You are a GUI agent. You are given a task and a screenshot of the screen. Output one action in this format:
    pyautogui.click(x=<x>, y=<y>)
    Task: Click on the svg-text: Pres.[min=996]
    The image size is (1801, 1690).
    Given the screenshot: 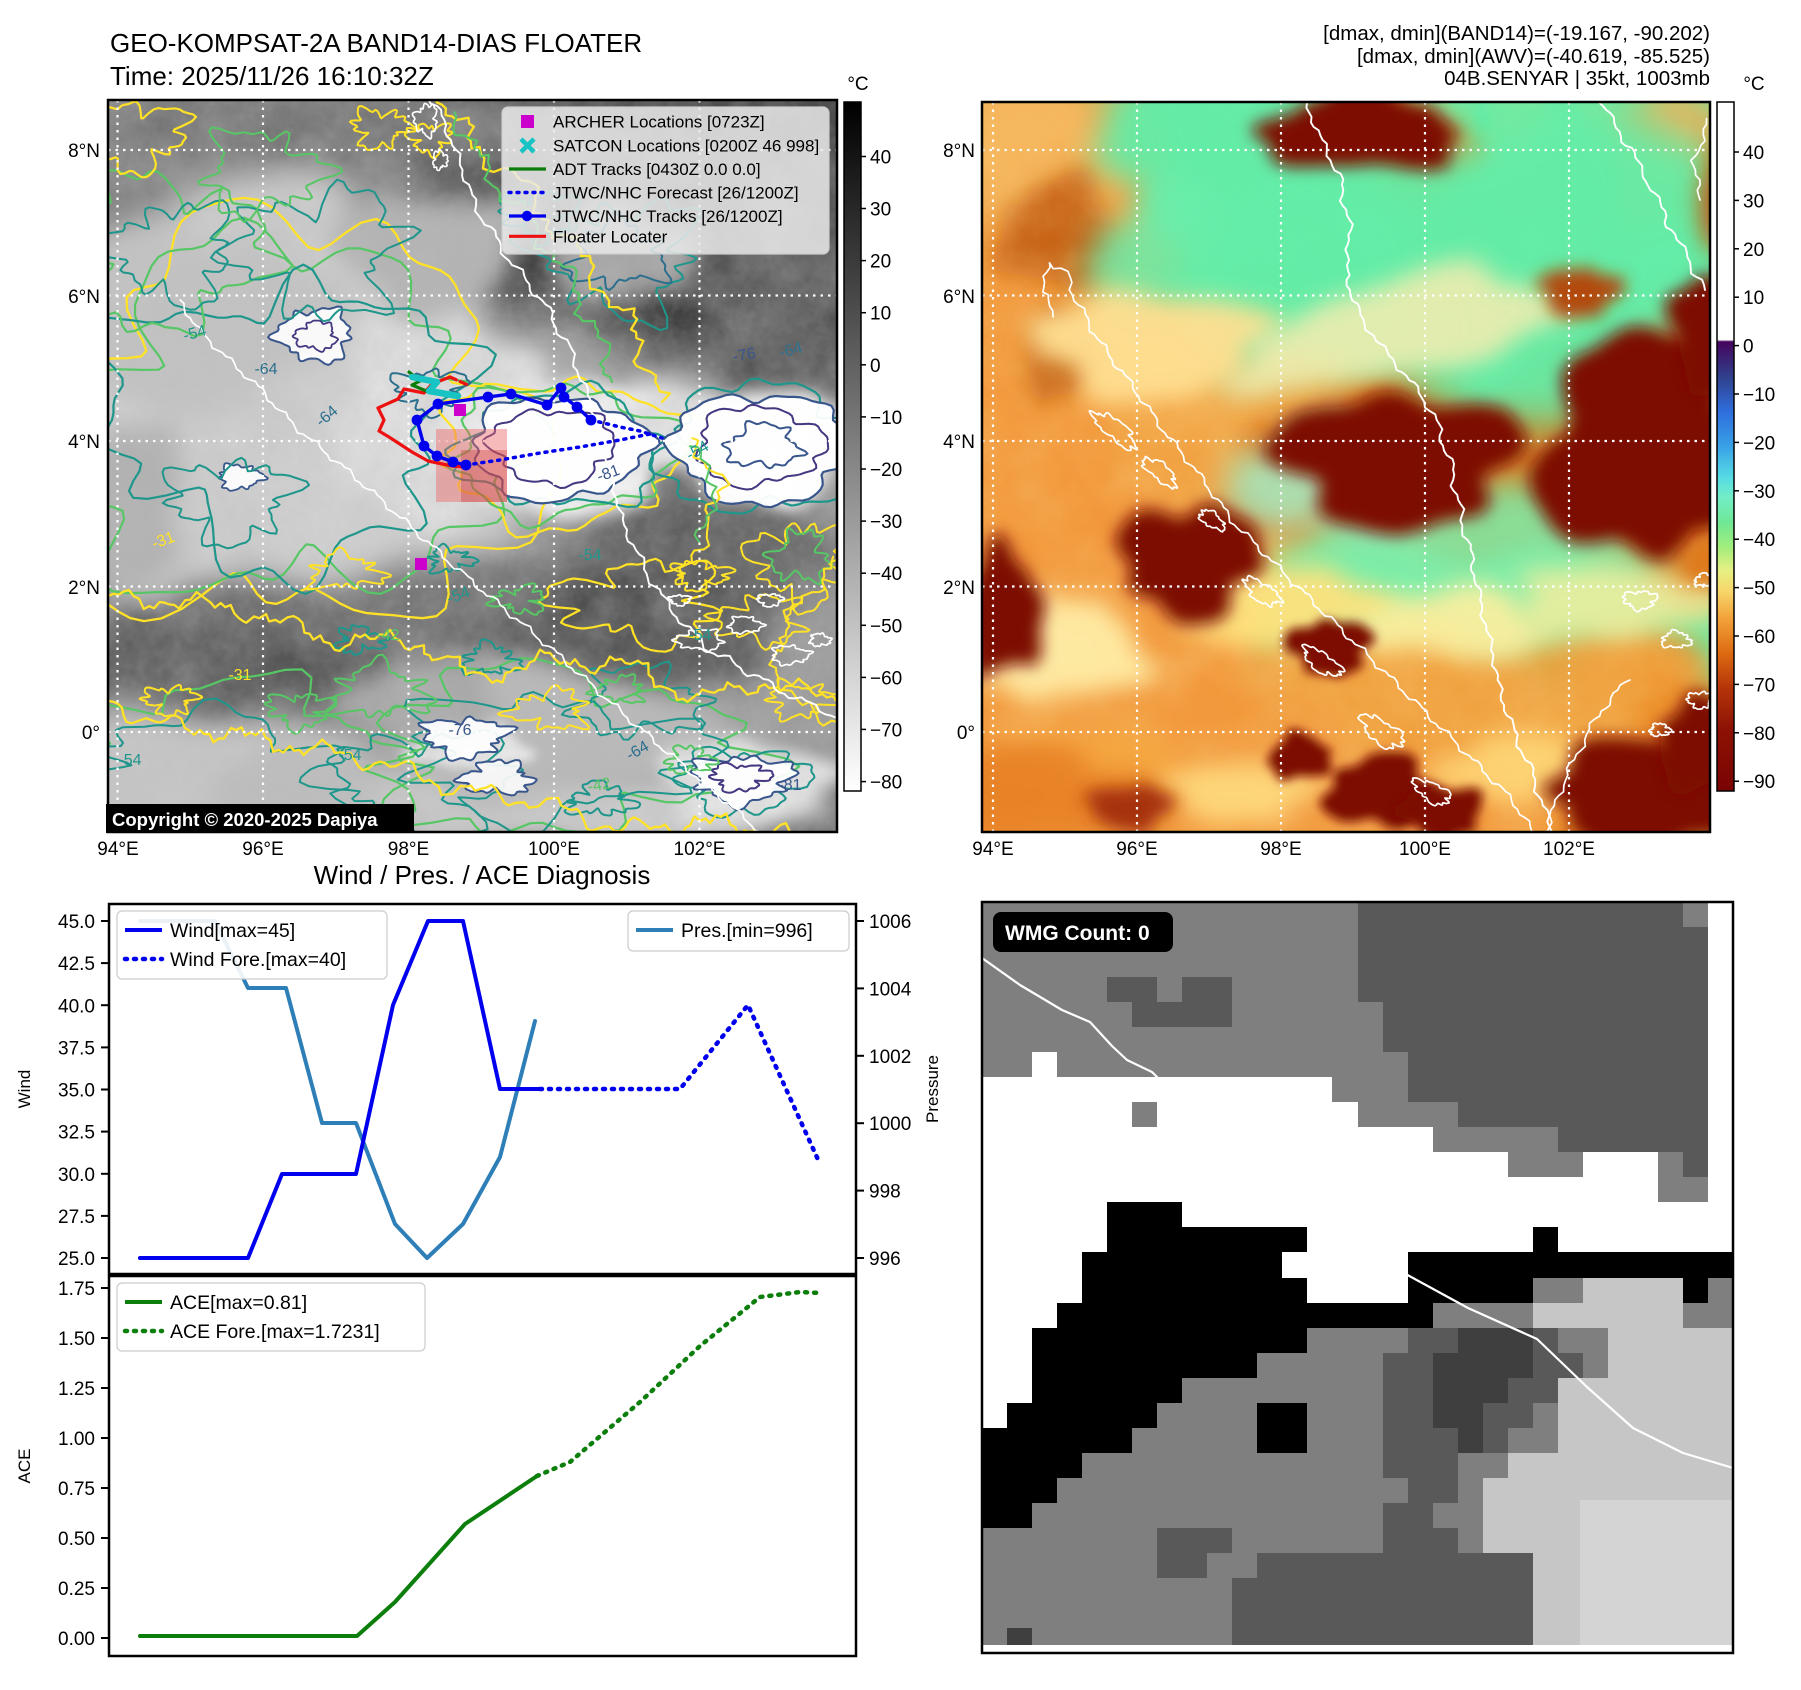 What is the action you would take?
    pyautogui.click(x=747, y=931)
    